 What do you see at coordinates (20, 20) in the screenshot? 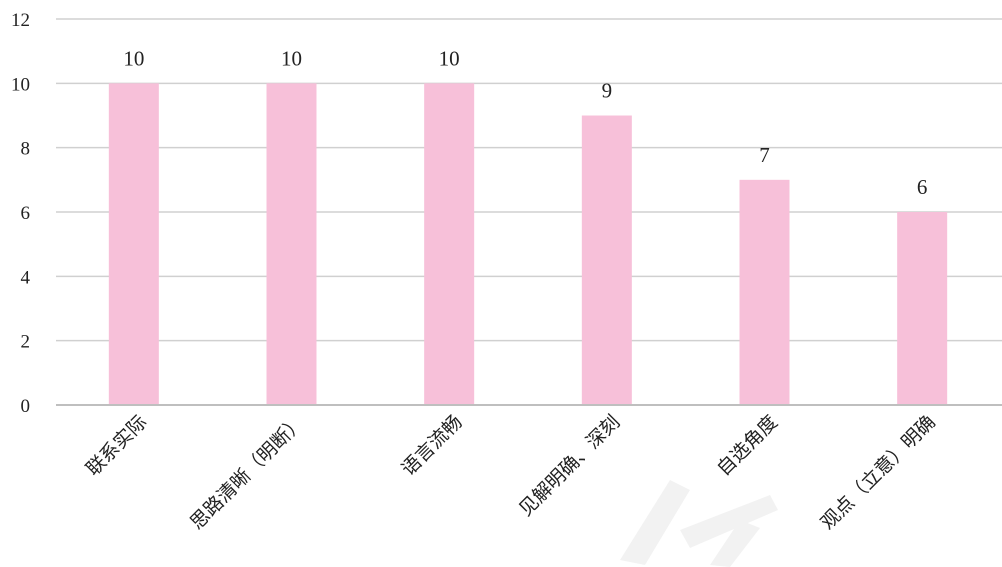
I see `y-tick-label: 12` at bounding box center [20, 20].